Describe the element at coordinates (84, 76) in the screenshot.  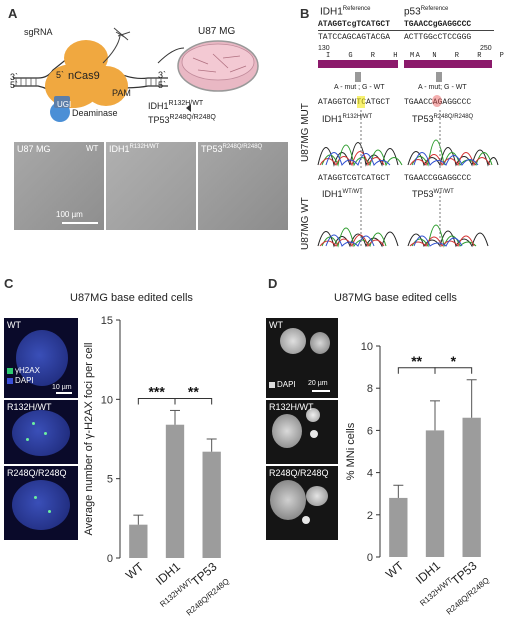
I see `ncas9-label: nCas9` at that location.